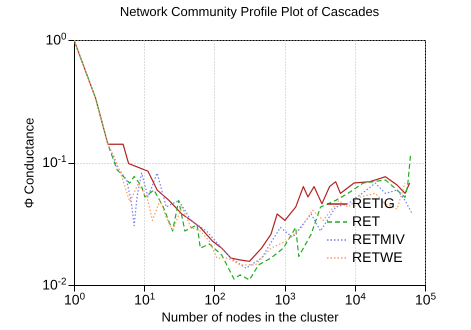 The width and height of the screenshot is (471, 330). Describe the element at coordinates (355, 299) in the screenshot. I see `x-tick-label: 10$^{4}$` at that location.